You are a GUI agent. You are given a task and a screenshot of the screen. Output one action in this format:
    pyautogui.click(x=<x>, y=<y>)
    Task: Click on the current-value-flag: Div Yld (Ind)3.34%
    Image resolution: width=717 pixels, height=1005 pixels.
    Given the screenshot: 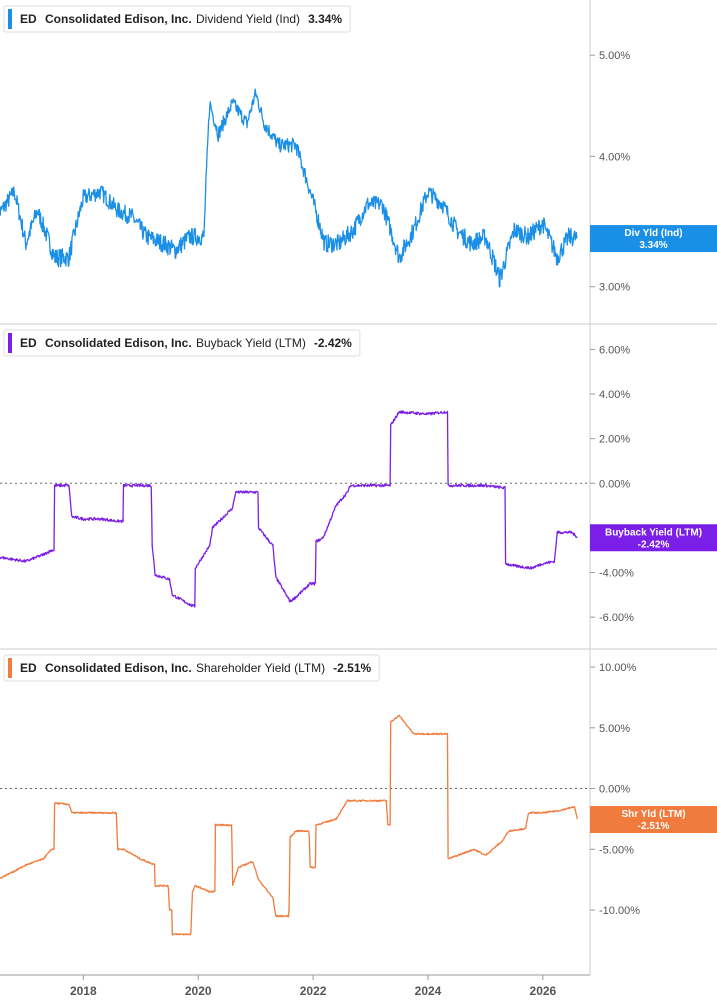 What is the action you would take?
    pyautogui.click(x=653, y=239)
    